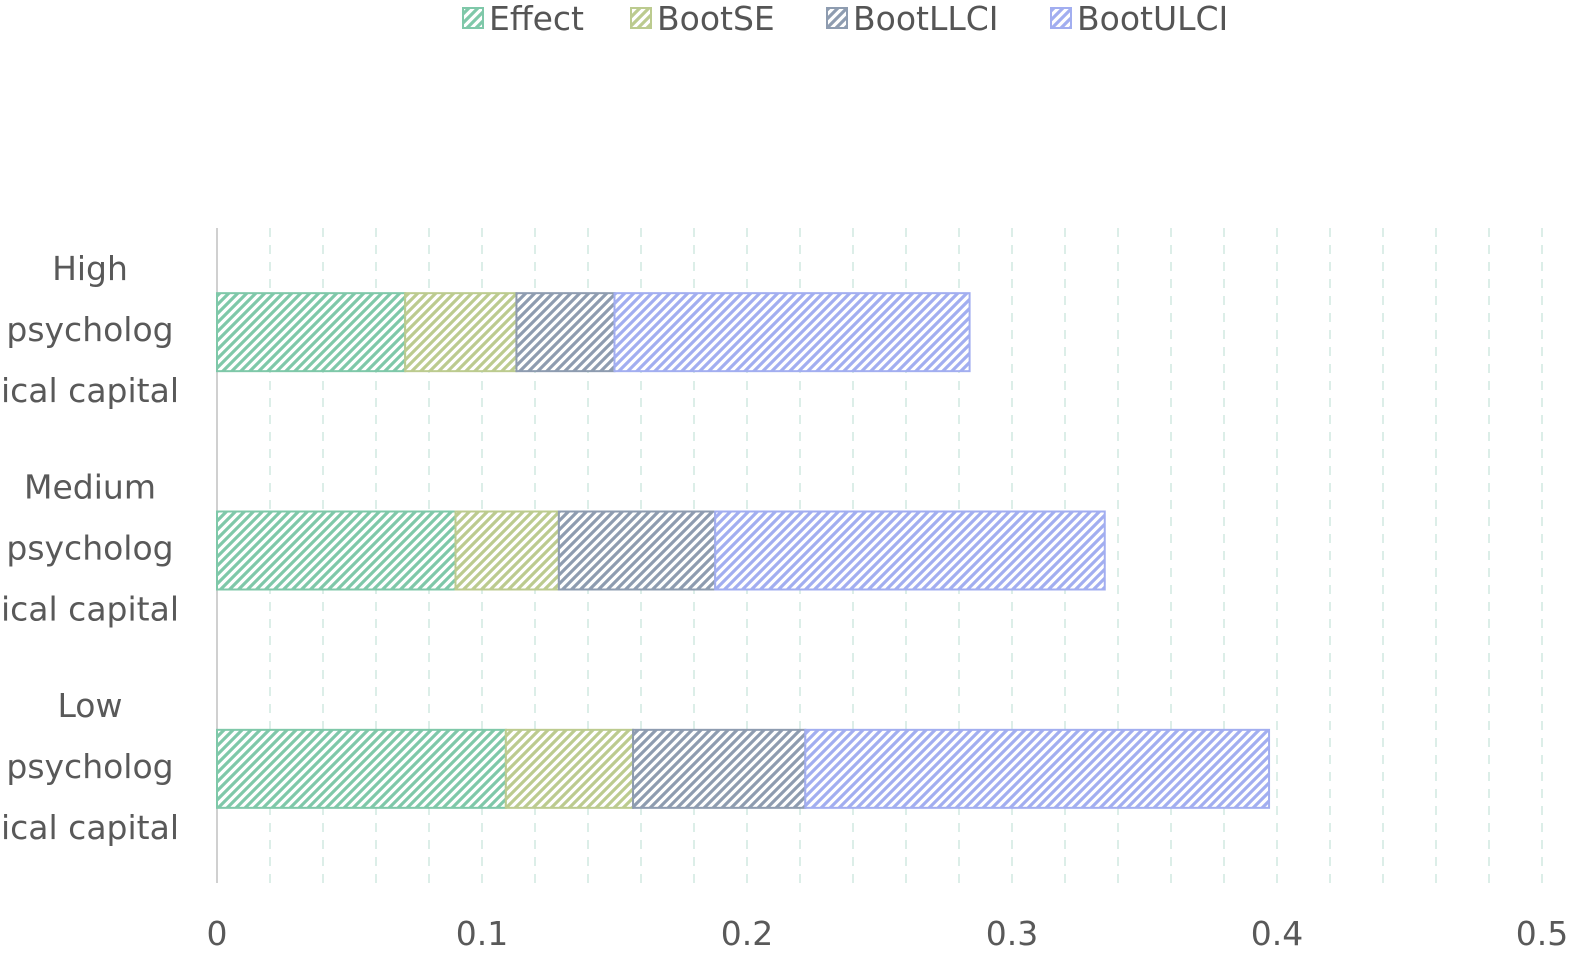 The height and width of the screenshot is (971, 1596). What do you see at coordinates (473, 18) in the screenshot?
I see `legend-swatch-effect` at bounding box center [473, 18].